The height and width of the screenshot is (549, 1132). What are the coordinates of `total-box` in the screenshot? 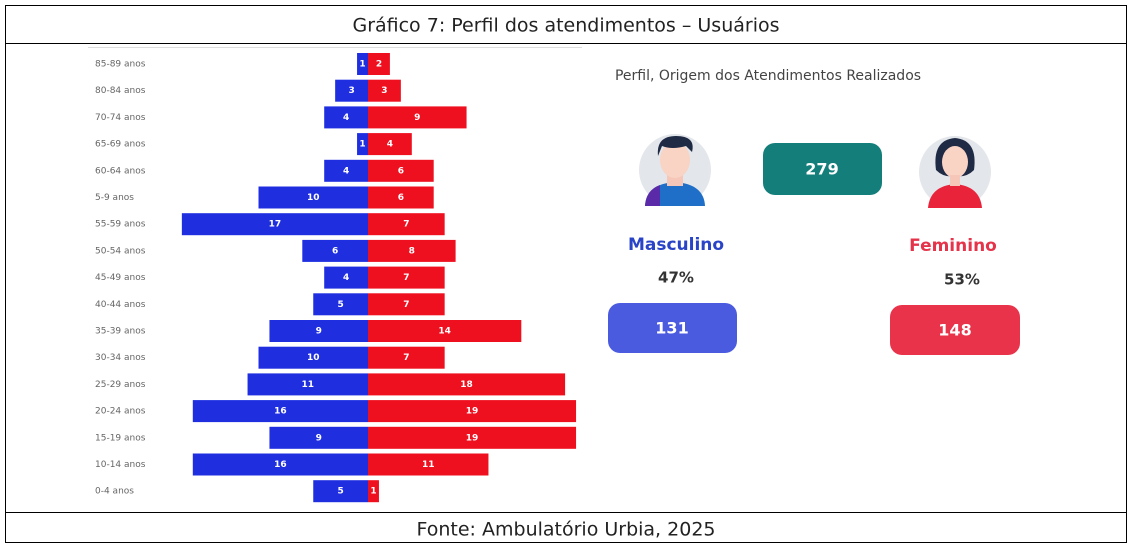 It's located at (822, 169).